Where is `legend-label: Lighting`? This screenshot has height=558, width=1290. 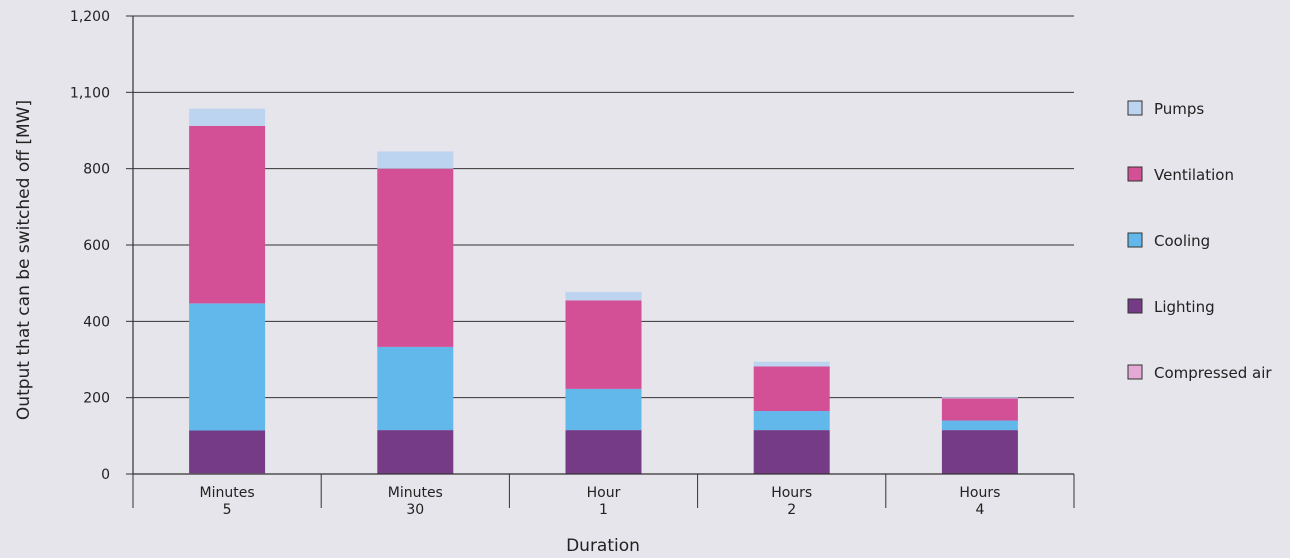 legend-label: Lighting is located at coordinates (1184, 307).